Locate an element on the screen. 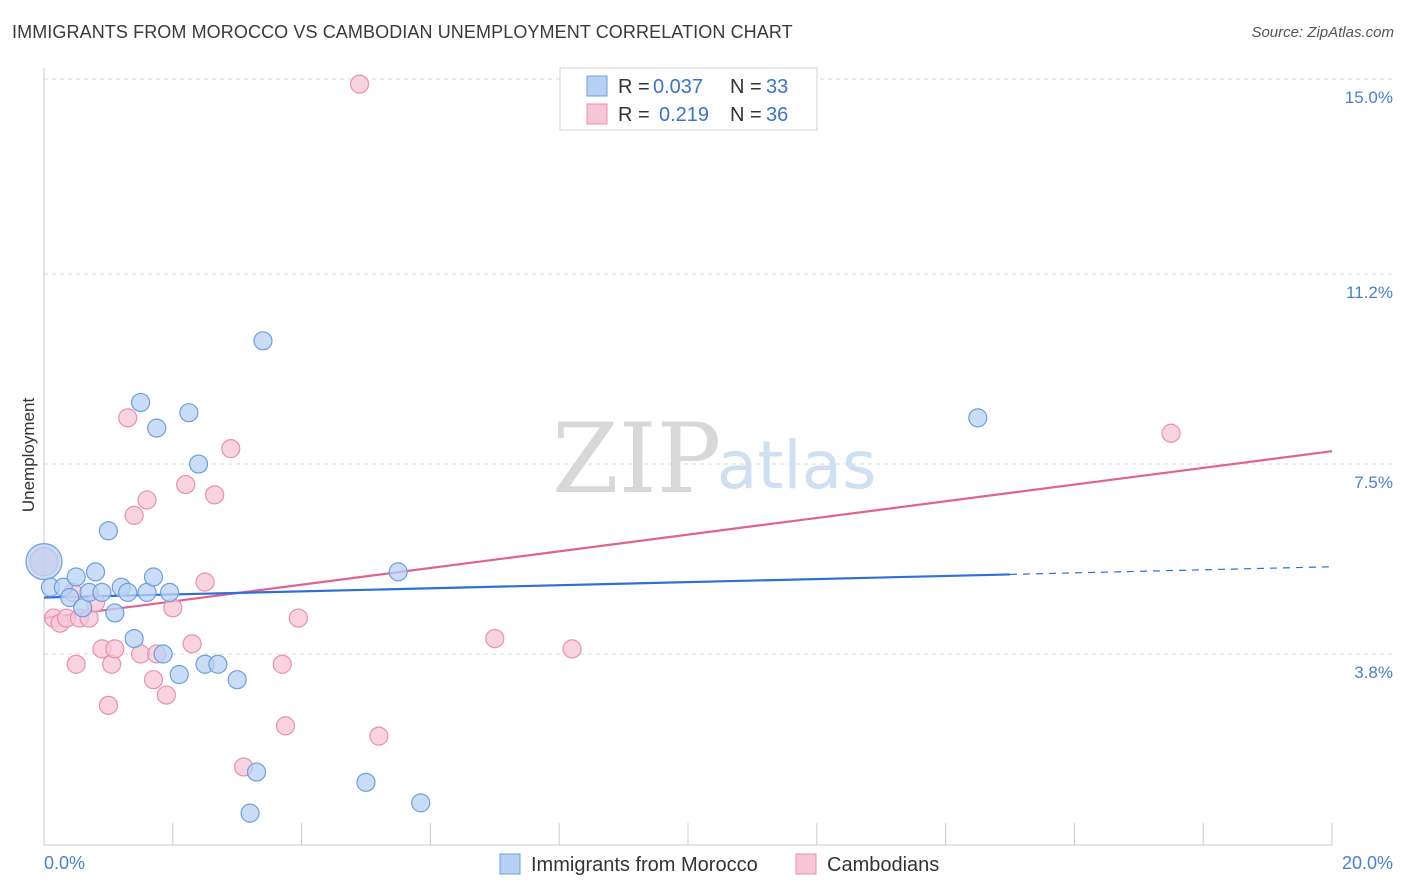  legend-r-label-1: R = is located at coordinates (634, 87).